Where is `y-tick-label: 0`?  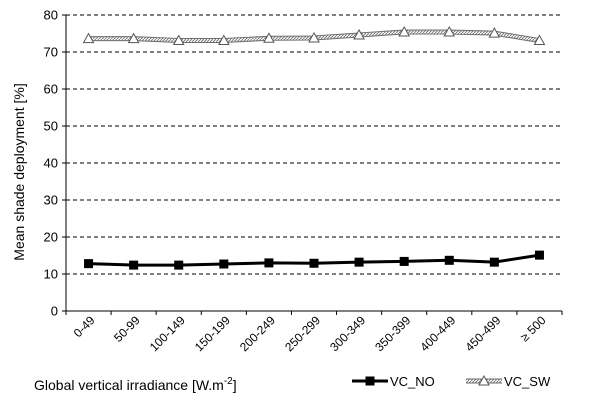
y-tick-label: 0 is located at coordinates (54, 311).